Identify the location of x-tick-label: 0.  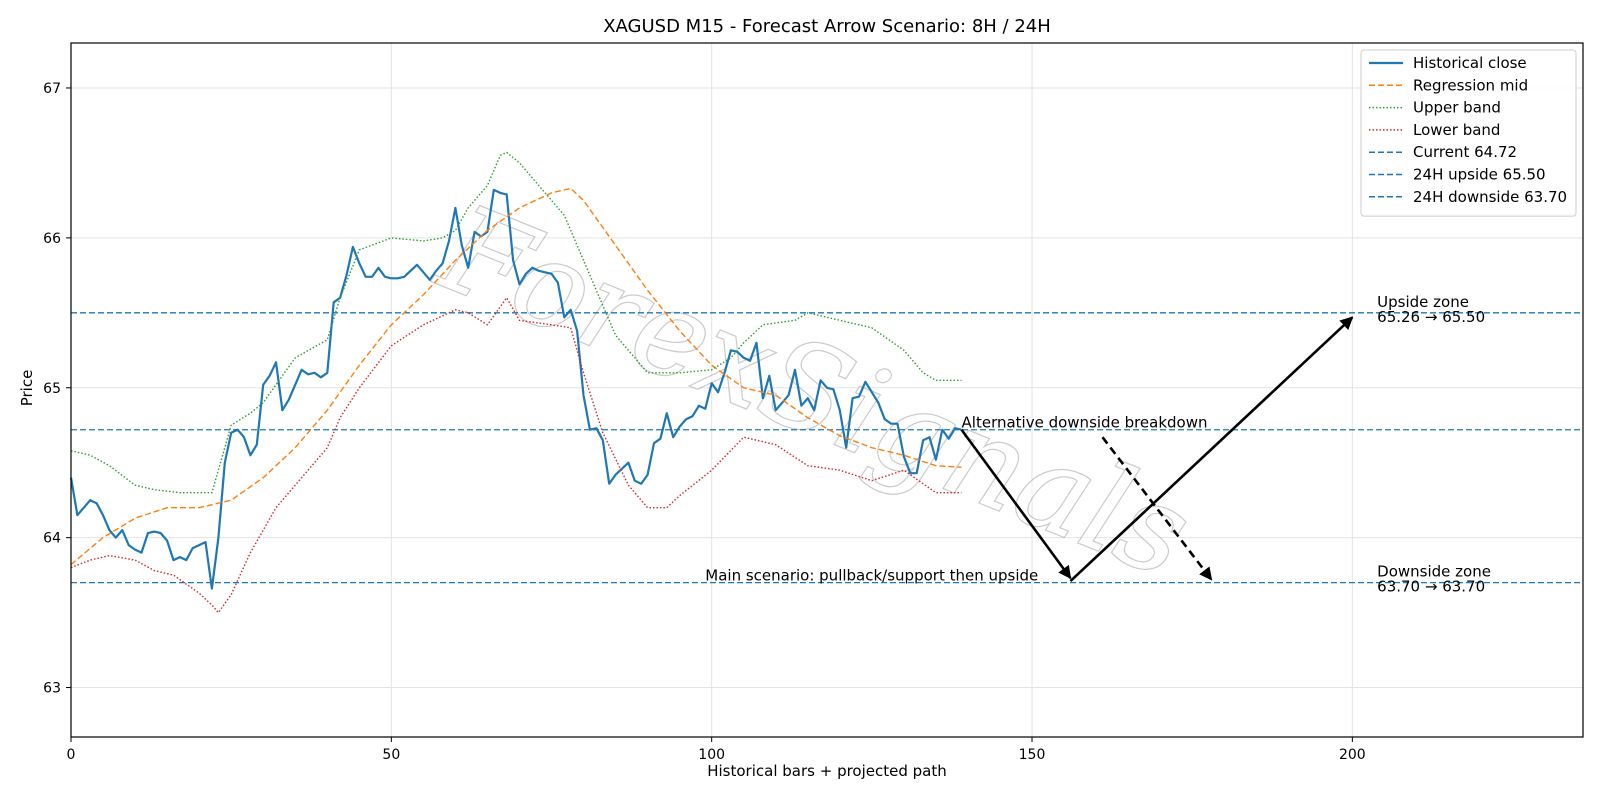
(71, 755).